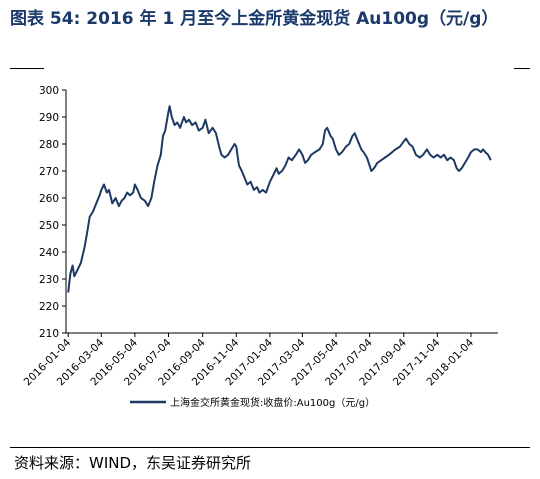  What do you see at coordinates (254, 19) in the screenshot?
I see `figure-title: 图表 54: 2016 年 1 月至今上金所黄金现货 Au100g（元/g）` at bounding box center [254, 19].